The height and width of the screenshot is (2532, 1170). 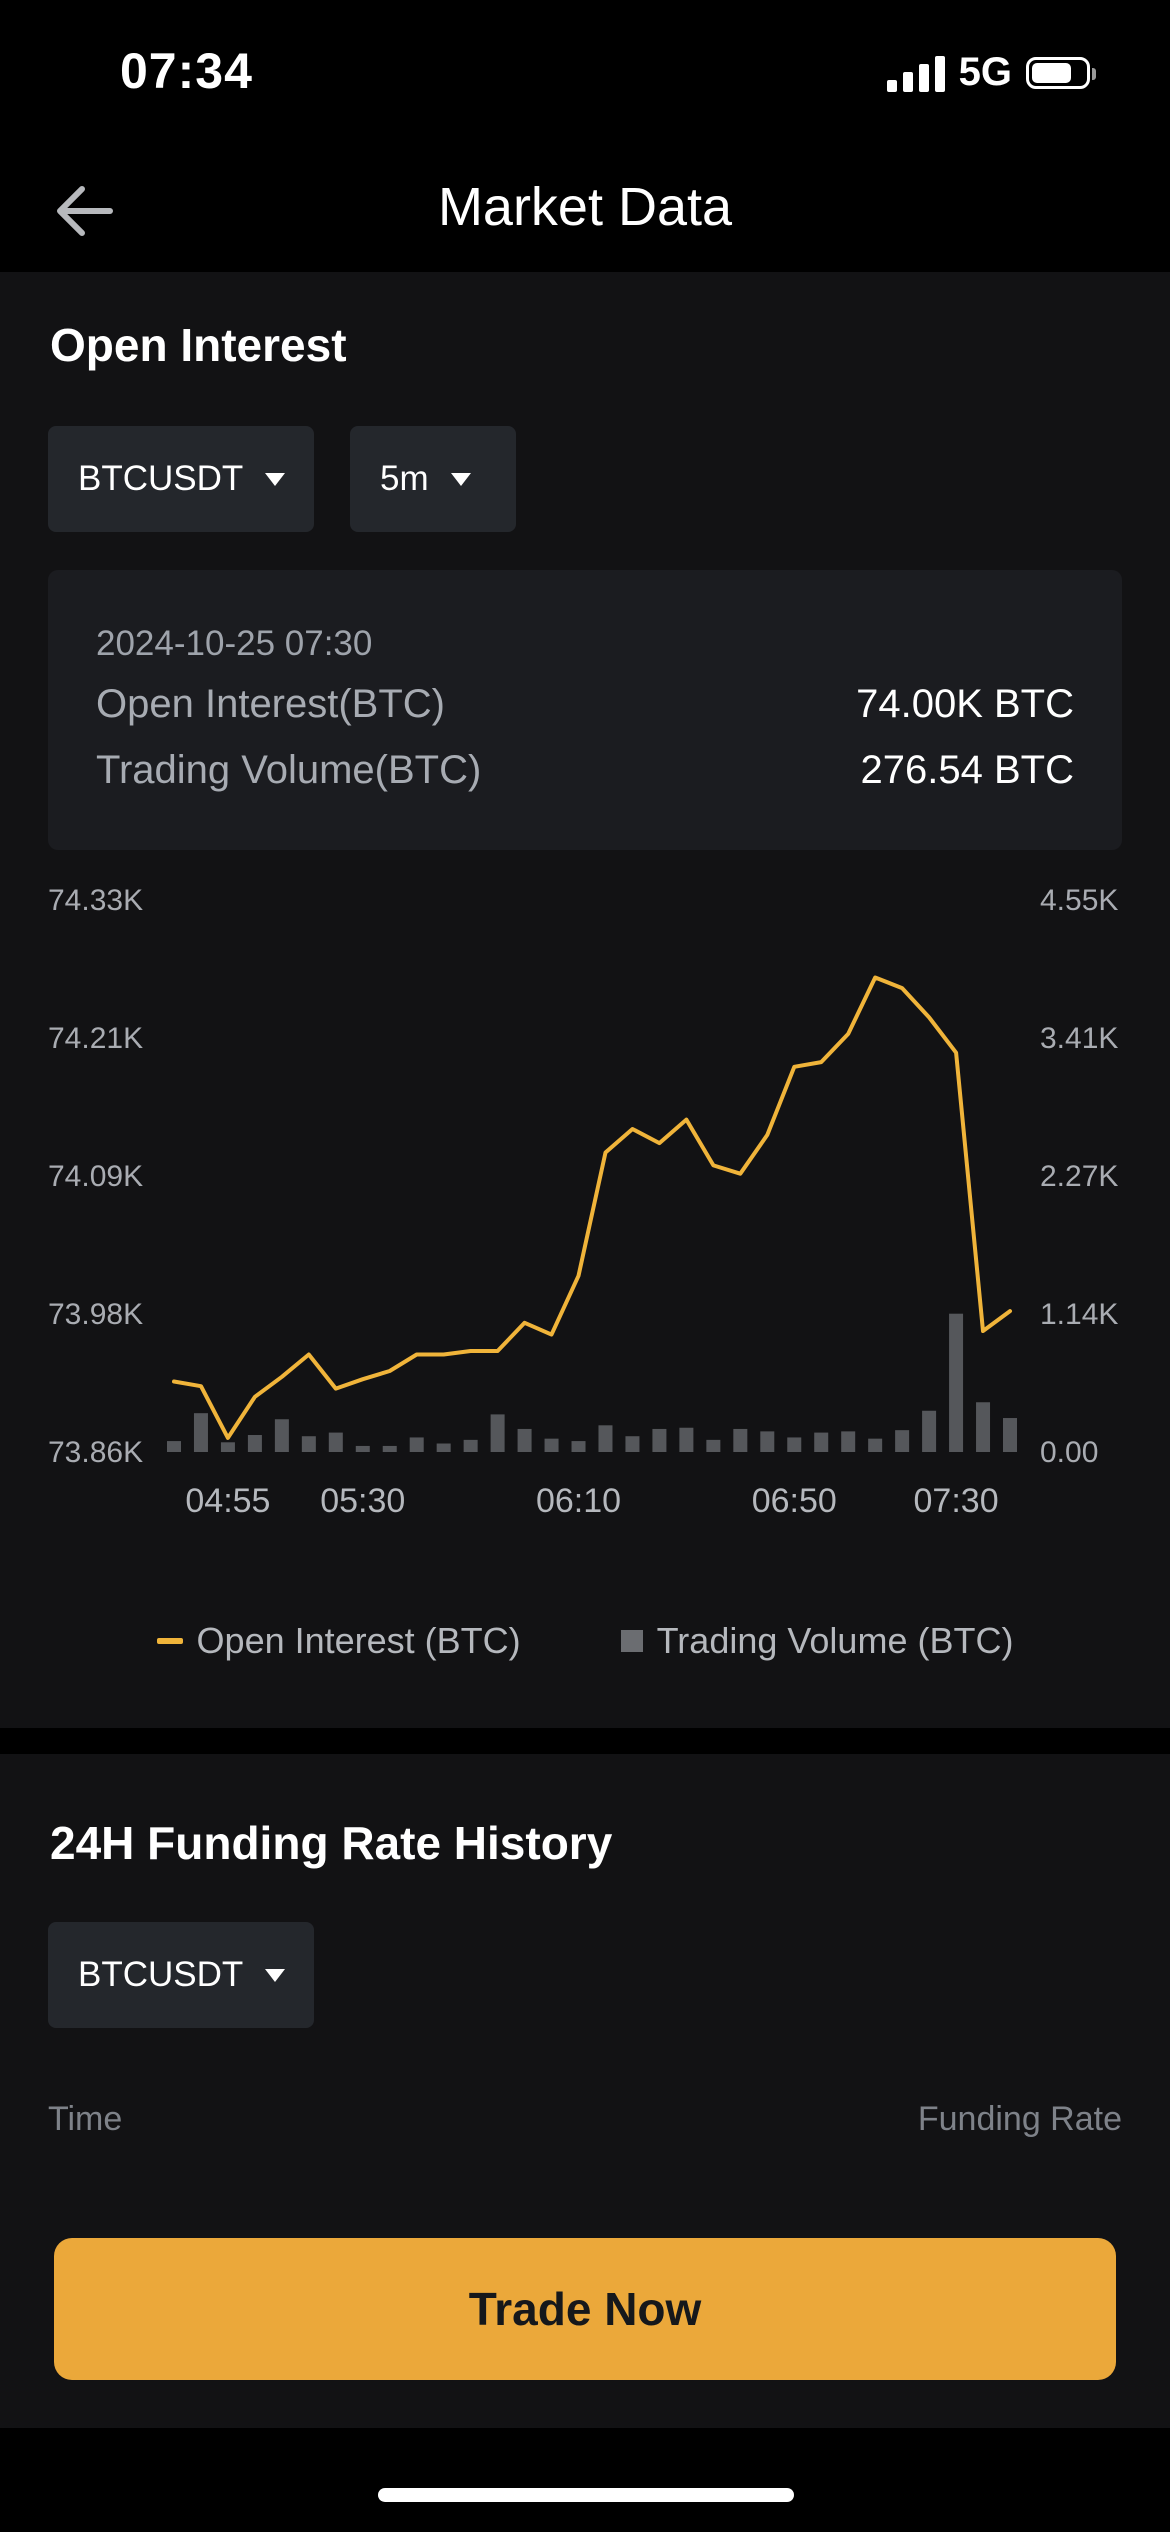 What do you see at coordinates (1061, 72) in the screenshot?
I see `battery-icon` at bounding box center [1061, 72].